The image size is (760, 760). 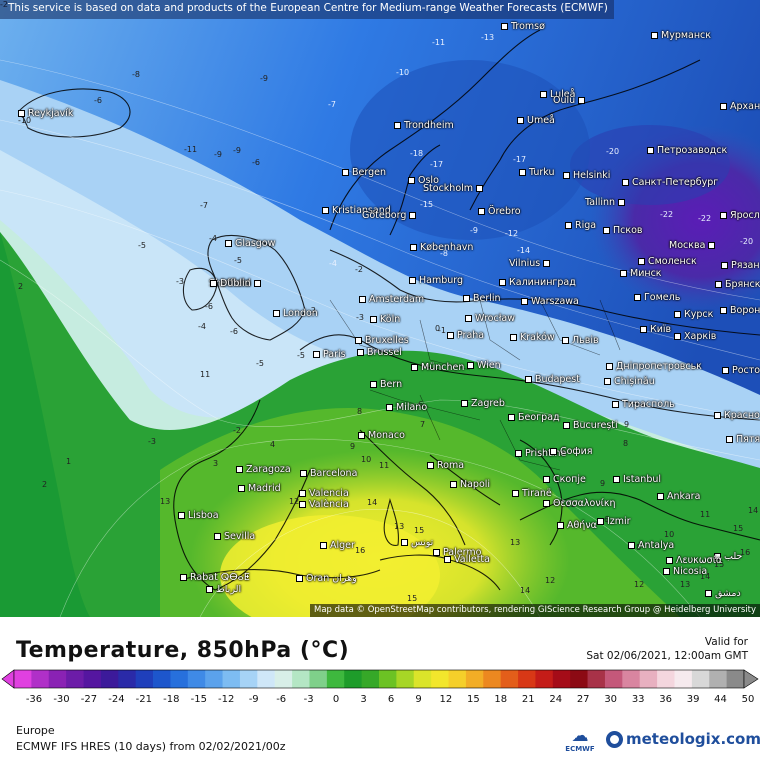 I want to click on isotherm-label: 2, so click(x=45, y=484).